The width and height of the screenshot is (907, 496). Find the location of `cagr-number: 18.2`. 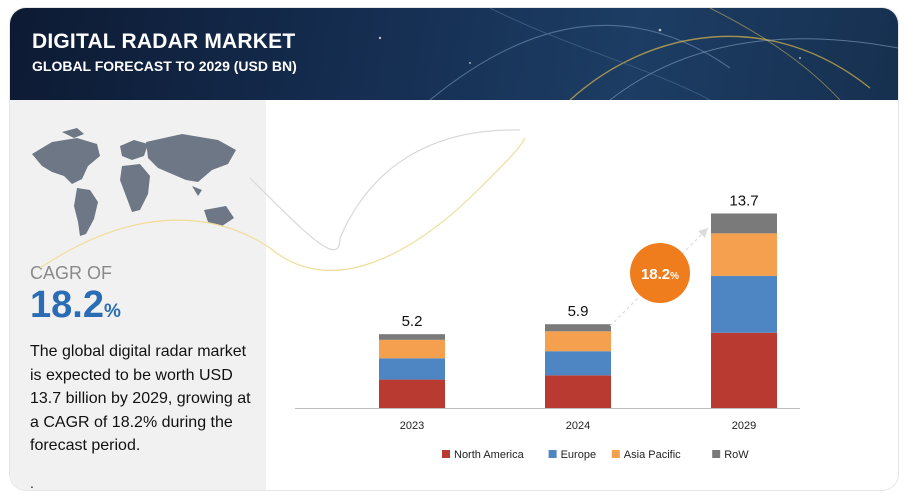

cagr-number: 18.2 is located at coordinates (67, 305).